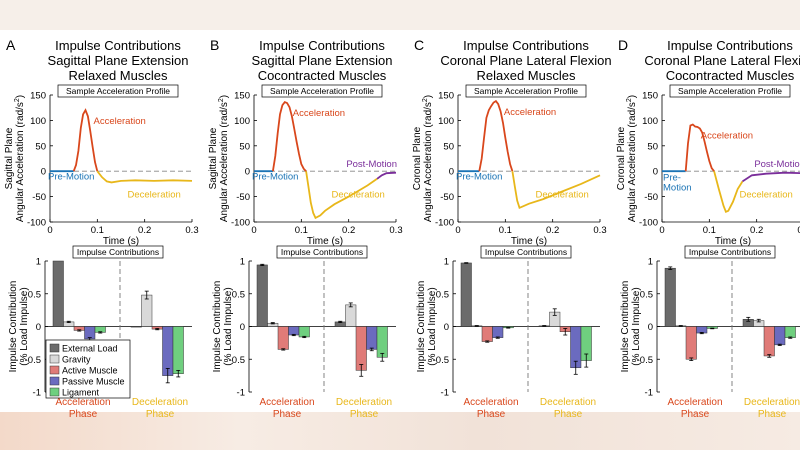 This screenshot has height=450, width=800. I want to click on bottom-y-tick-label: -0.5, so click(237, 360).